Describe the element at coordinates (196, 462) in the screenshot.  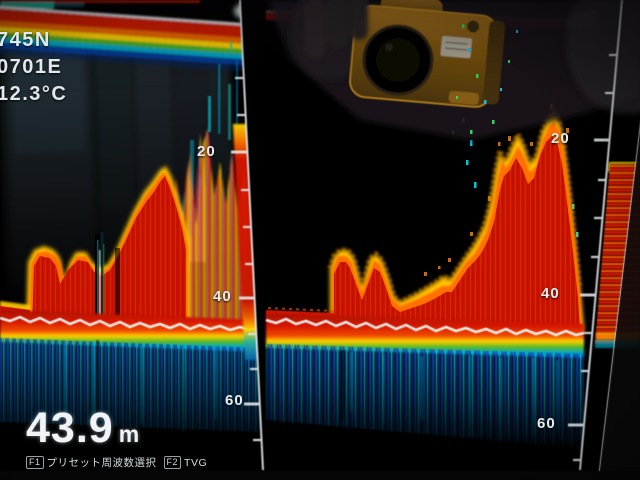
I see `f2-label: TVG` at that location.